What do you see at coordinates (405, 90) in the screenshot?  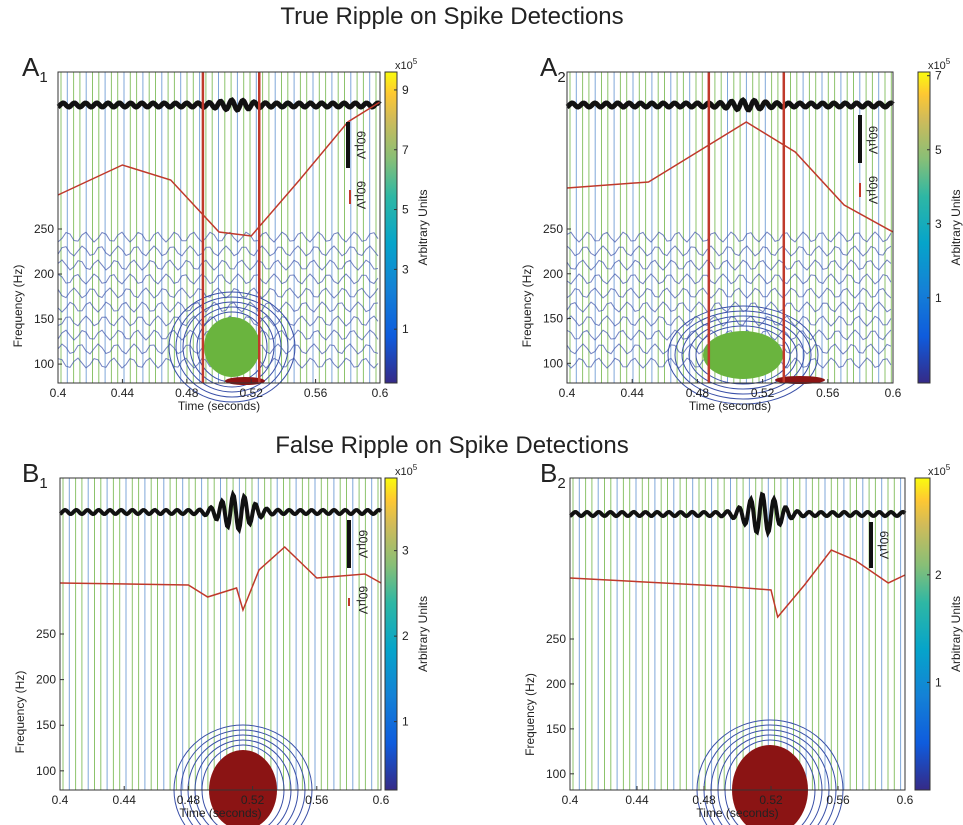 I see `colorbar-tick-label: 9` at bounding box center [405, 90].